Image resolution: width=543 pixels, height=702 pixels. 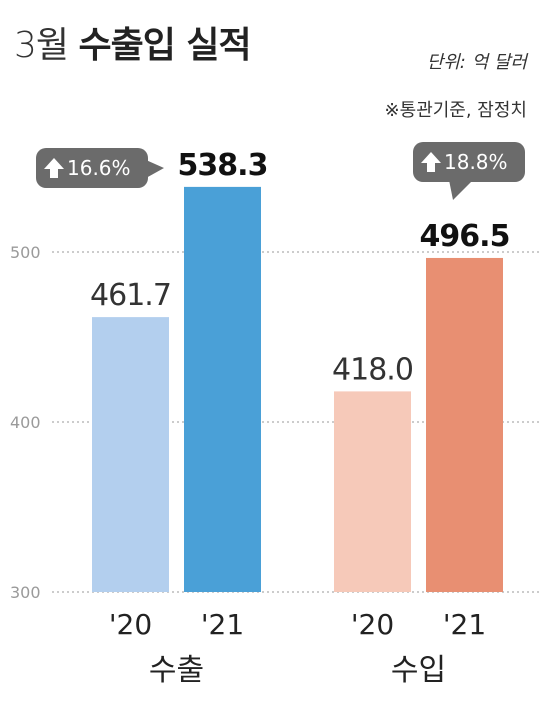 What do you see at coordinates (418, 670) in the screenshot?
I see `x-group-label: 수입` at bounding box center [418, 670].